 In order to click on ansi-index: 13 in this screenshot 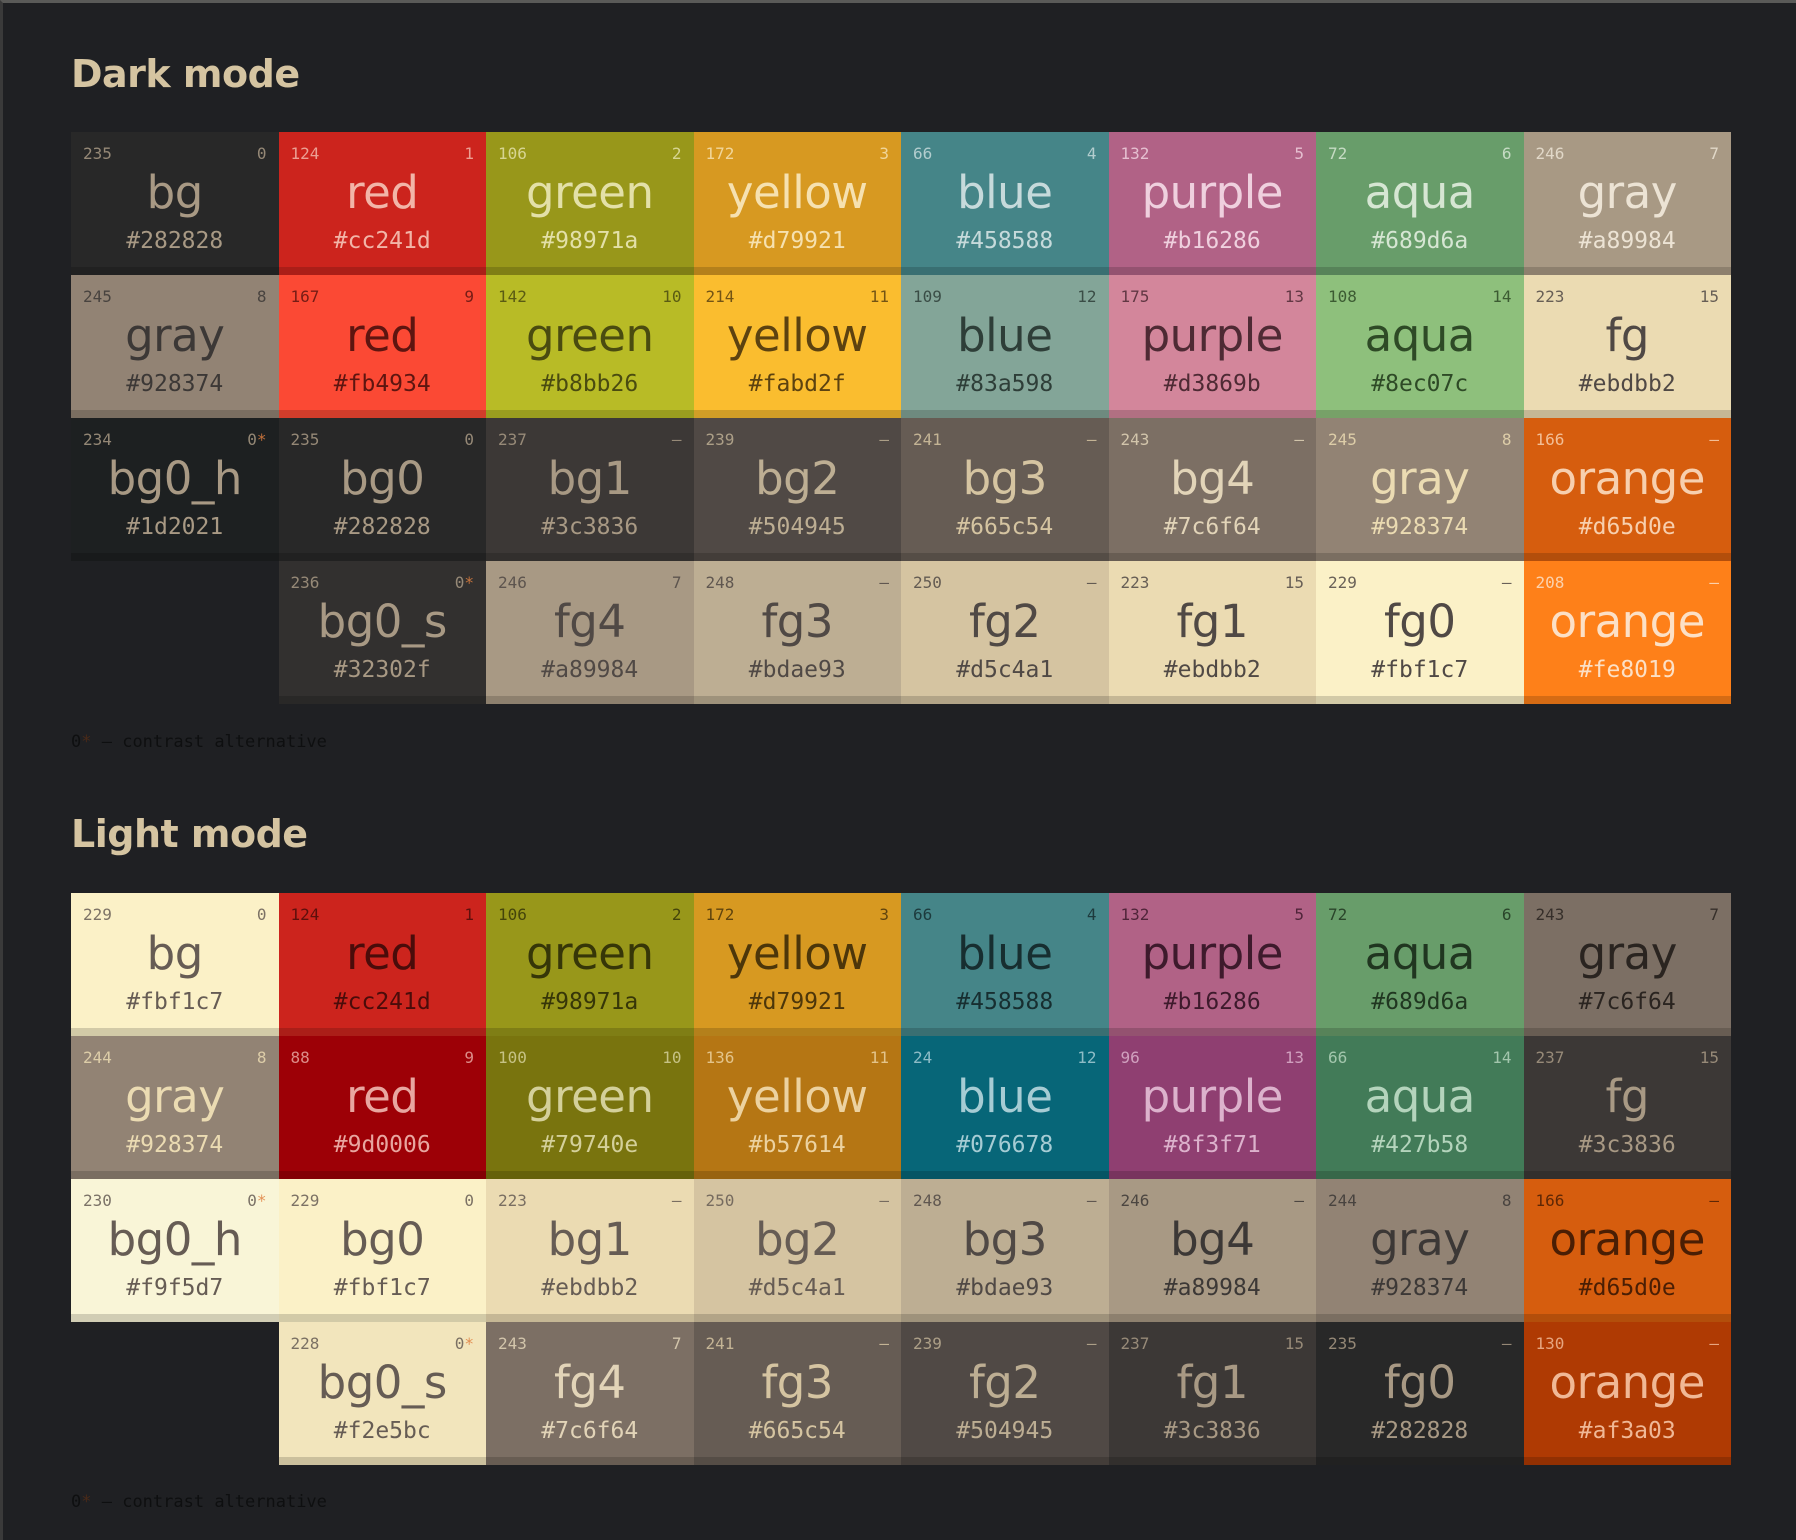, I will do `click(1294, 1057)`.